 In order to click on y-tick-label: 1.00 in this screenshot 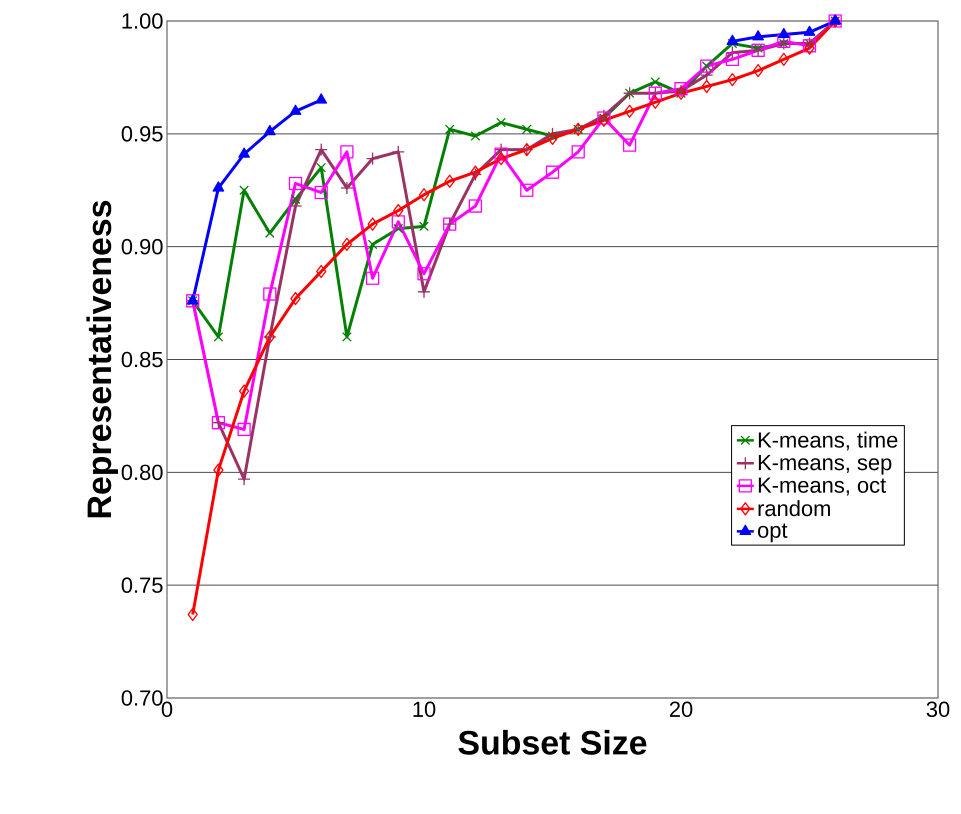, I will do `click(142, 21)`.